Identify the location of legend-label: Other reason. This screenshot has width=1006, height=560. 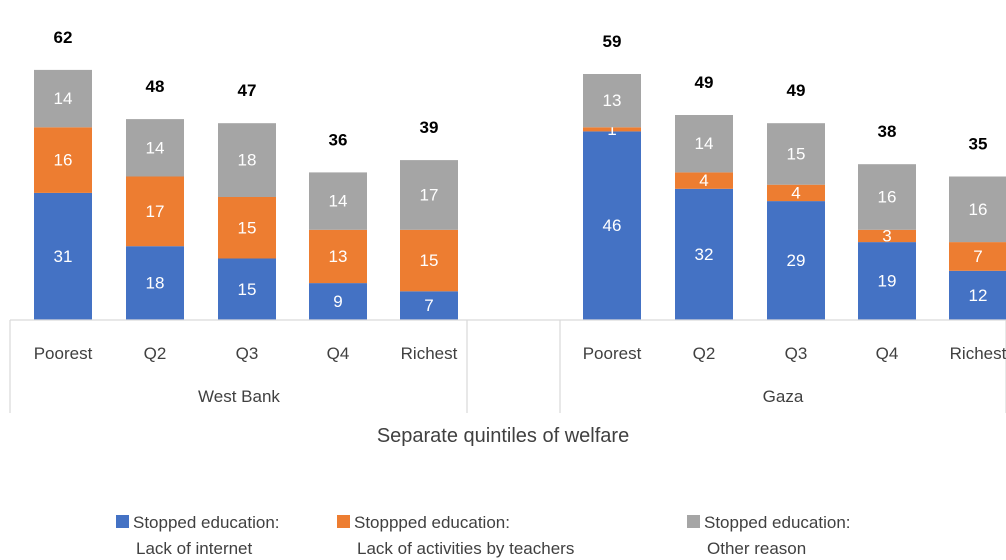
(756, 548).